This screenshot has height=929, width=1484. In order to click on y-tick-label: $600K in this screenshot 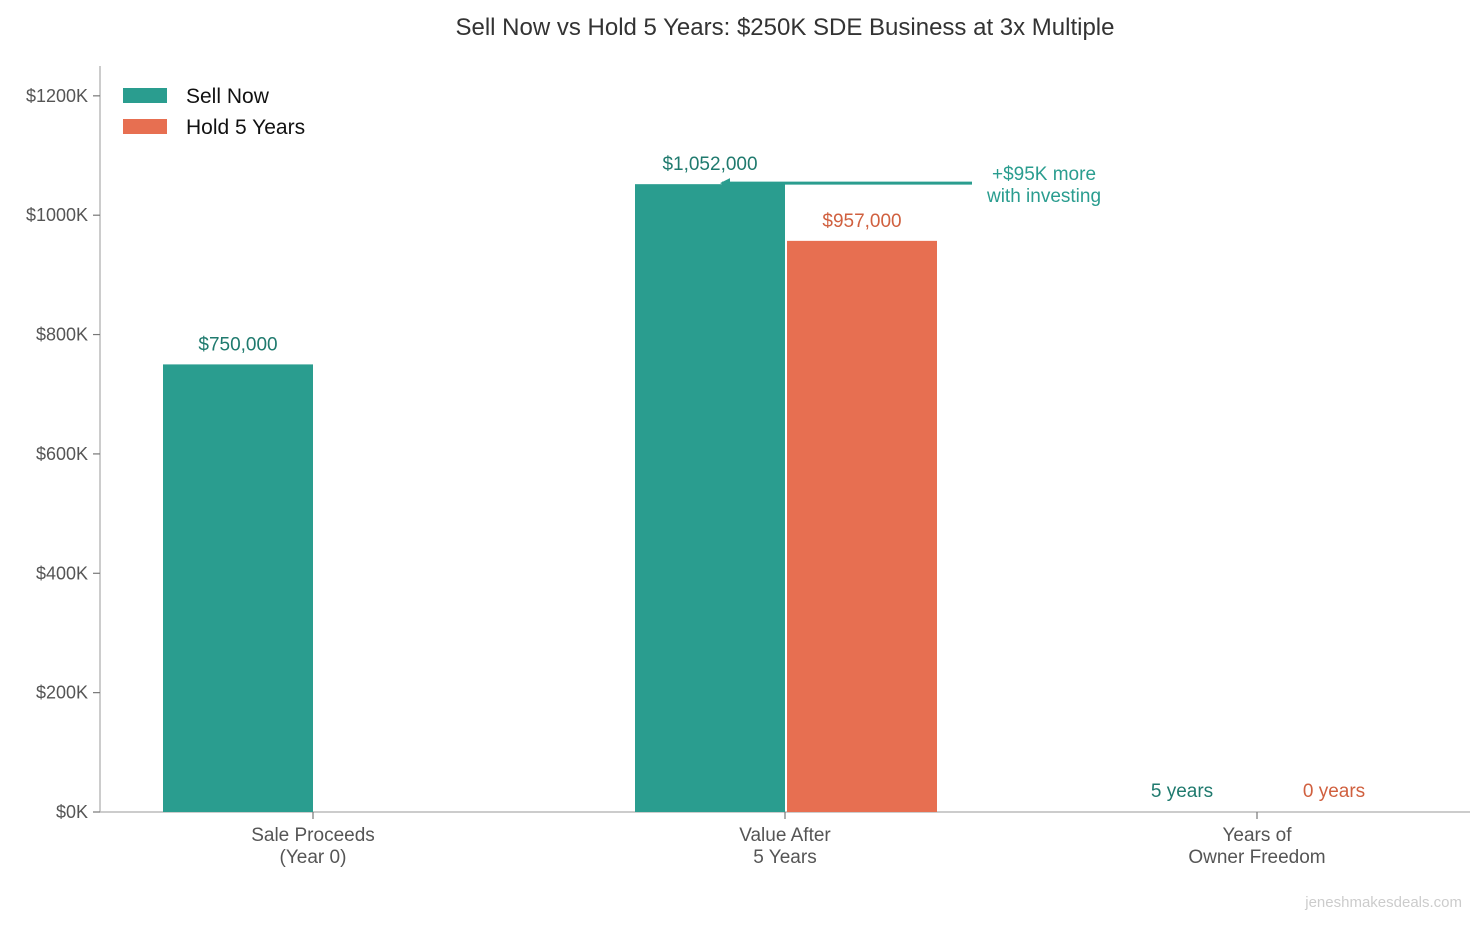, I will do `click(62, 454)`.